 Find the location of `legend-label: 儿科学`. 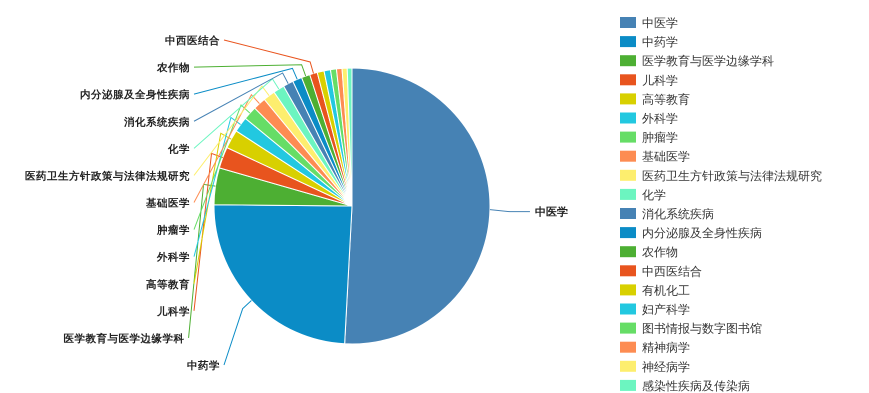

legend-label: 儿科学 is located at coordinates (660, 80).